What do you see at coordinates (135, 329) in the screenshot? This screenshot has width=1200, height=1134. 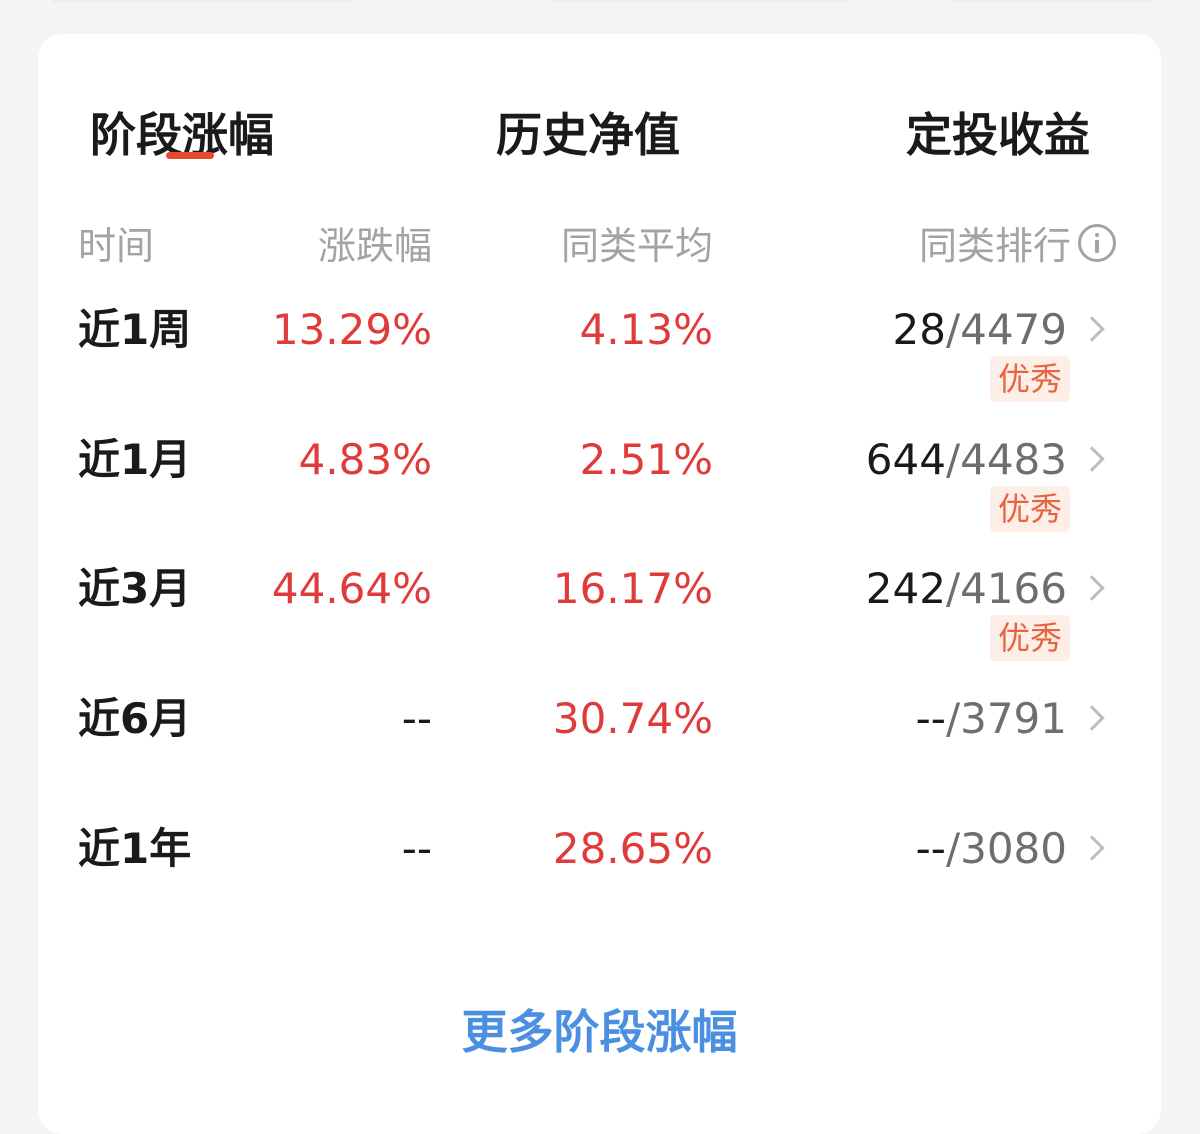 I see `period-label: 近1周` at bounding box center [135, 329].